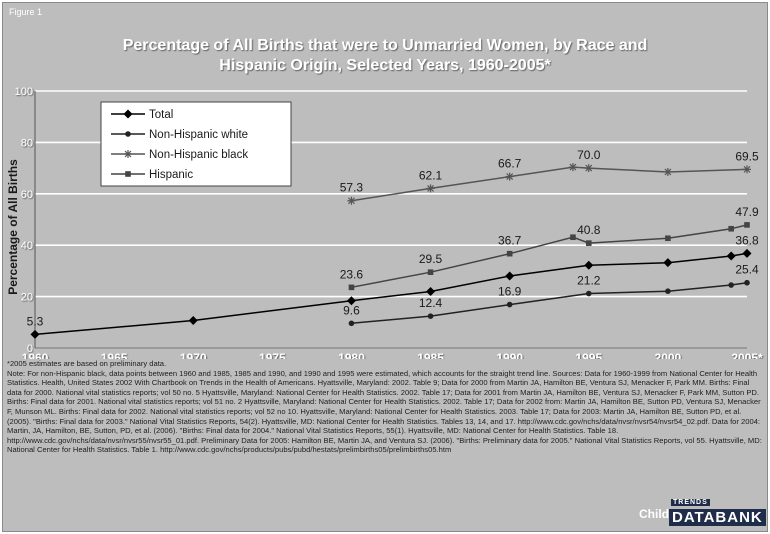 The image size is (770, 534). Describe the element at coordinates (589, 281) in the screenshot. I see `data-label: 21.2` at that location.